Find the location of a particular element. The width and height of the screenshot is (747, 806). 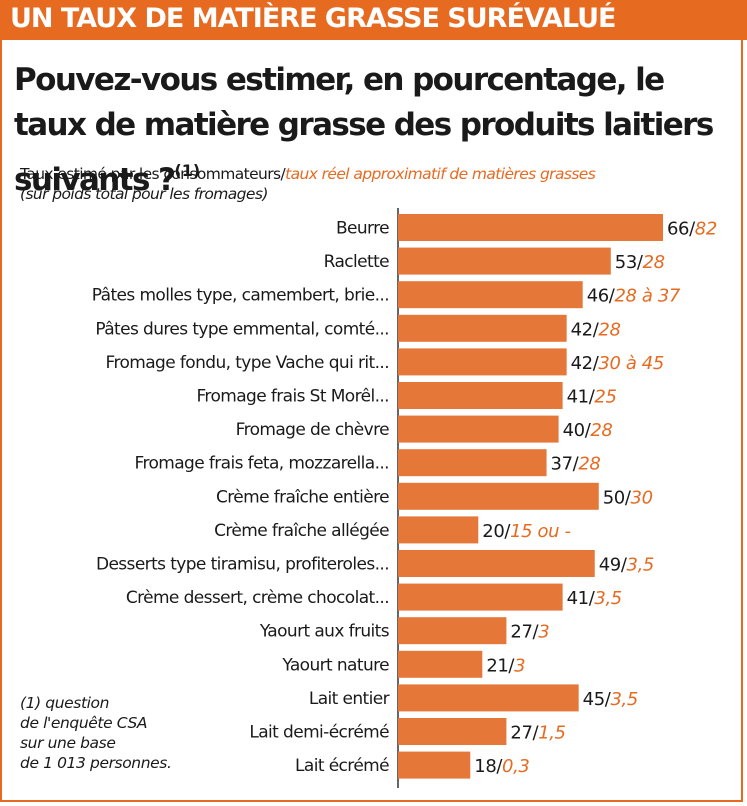

value-label: 53/28 is located at coordinates (640, 262).